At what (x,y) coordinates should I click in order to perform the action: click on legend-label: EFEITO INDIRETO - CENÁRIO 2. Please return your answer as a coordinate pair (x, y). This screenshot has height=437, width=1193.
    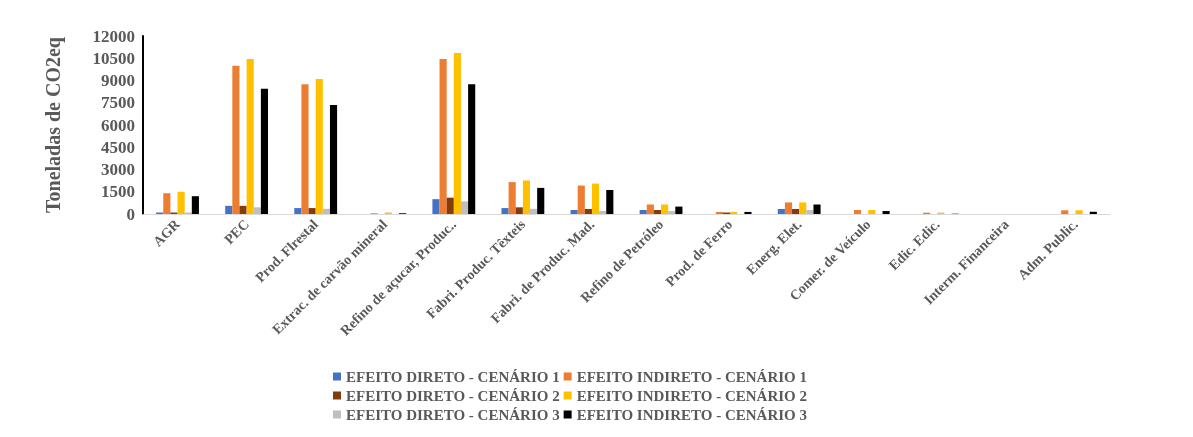
    Looking at the image, I should click on (691, 395).